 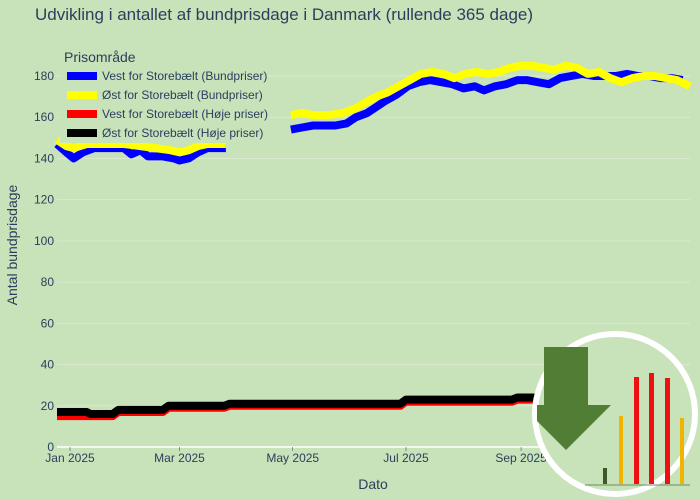 I want to click on logo-bar-chart-icon, so click(x=637, y=429).